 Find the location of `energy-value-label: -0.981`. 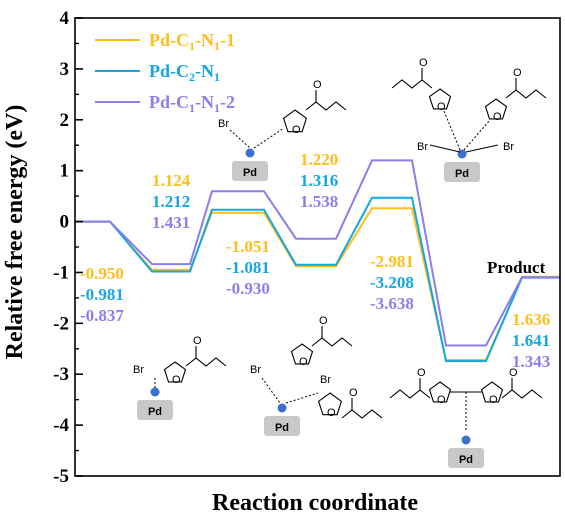

energy-value-label: -0.981 is located at coordinates (102, 294).